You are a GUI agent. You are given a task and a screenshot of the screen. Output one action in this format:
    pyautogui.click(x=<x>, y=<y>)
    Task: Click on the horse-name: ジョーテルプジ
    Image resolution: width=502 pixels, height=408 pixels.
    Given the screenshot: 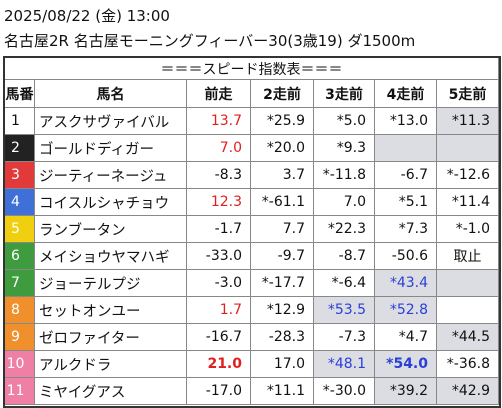 What is the action you would take?
    pyautogui.click(x=110, y=283)
    